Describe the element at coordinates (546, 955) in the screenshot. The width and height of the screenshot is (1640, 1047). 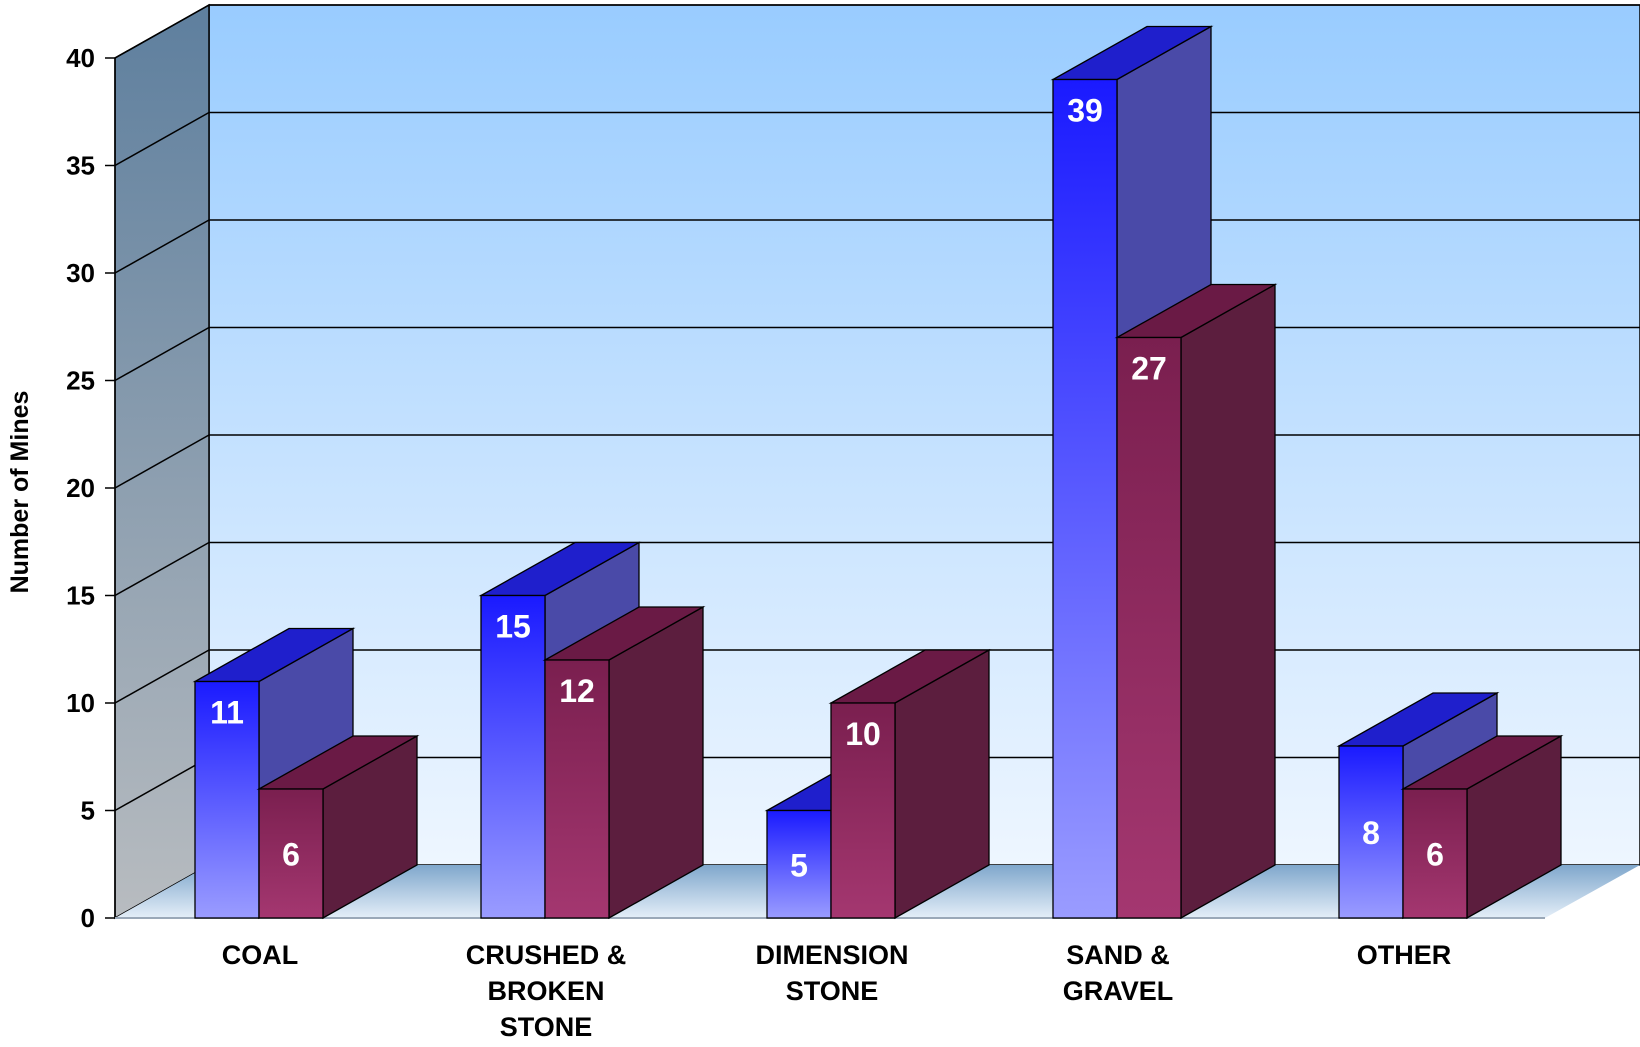
I see `category-label: CRUSHED &` at that location.